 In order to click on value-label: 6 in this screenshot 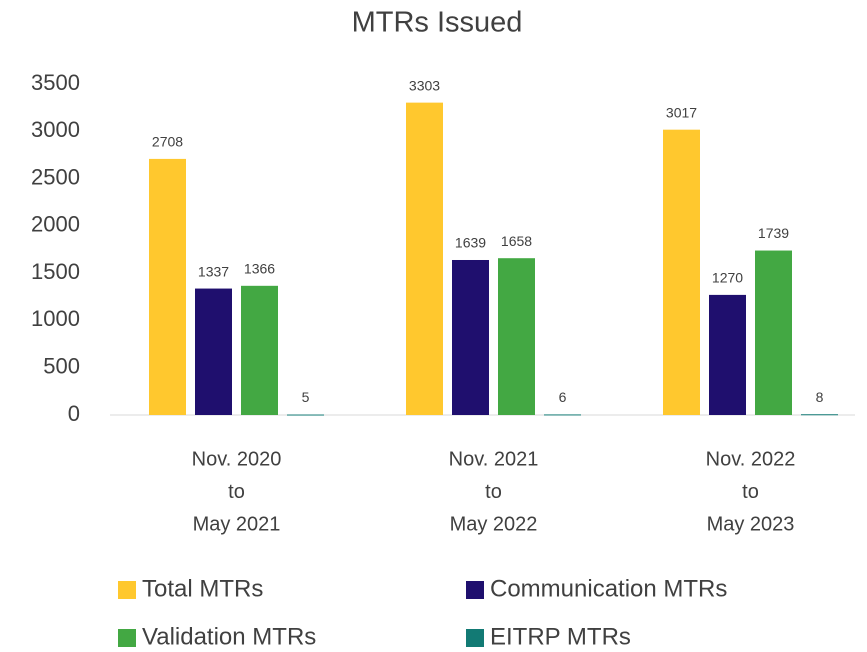, I will do `click(563, 397)`.